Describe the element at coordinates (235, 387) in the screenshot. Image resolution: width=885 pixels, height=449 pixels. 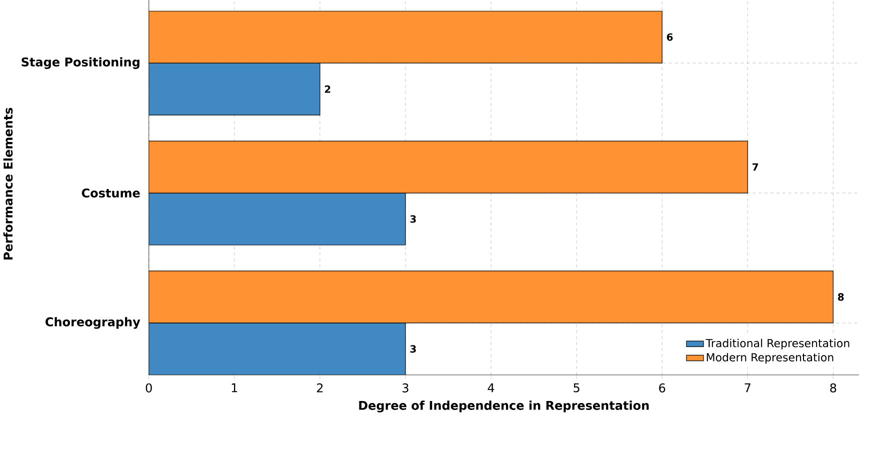
I see `x-tick-label: 1` at that location.